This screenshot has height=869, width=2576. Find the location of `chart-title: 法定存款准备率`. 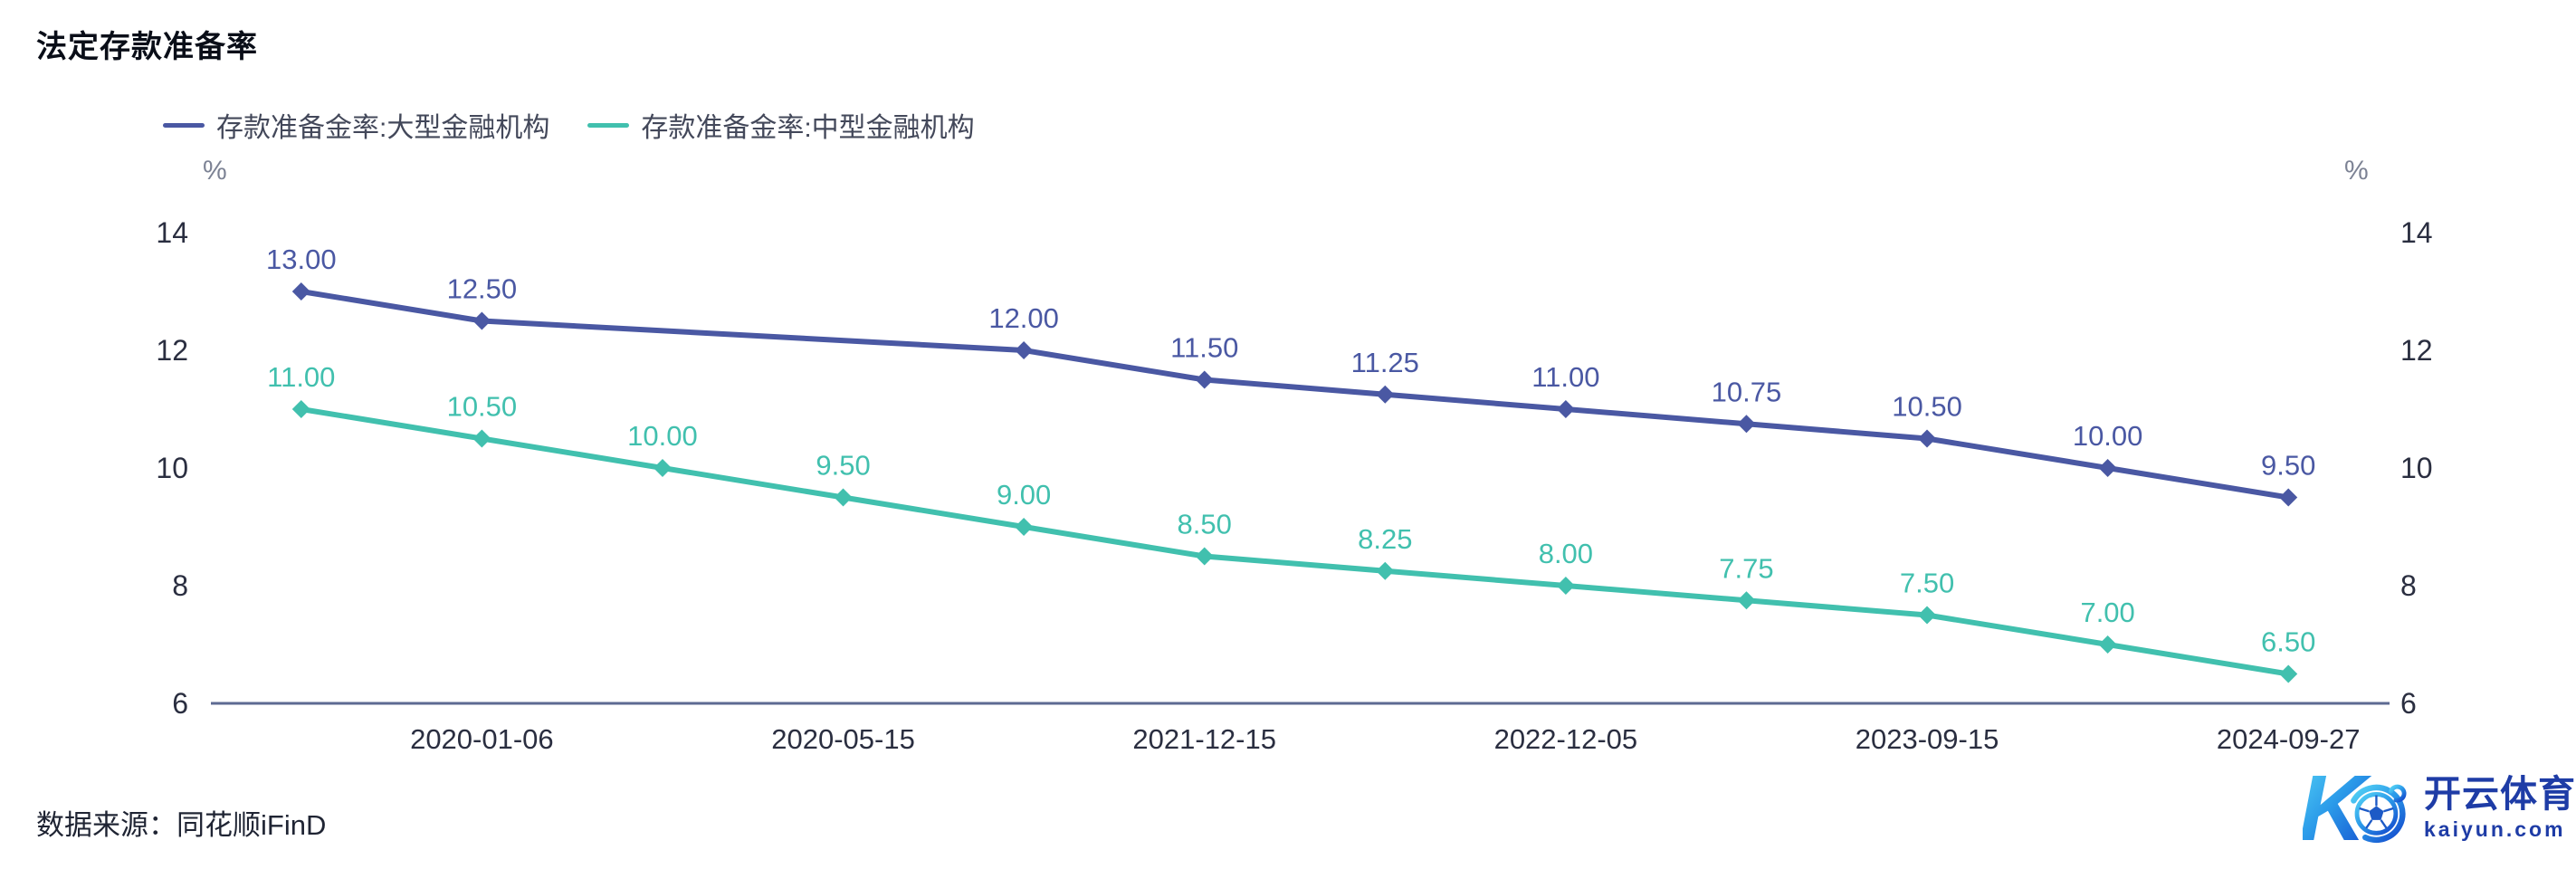

chart-title: 法定存款准备率 is located at coordinates (147, 47).